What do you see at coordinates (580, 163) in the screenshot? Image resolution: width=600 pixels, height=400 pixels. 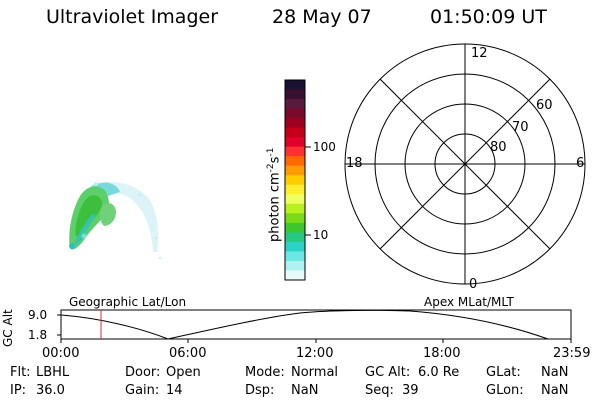 I see `polar-label-6: 6` at bounding box center [580, 163].